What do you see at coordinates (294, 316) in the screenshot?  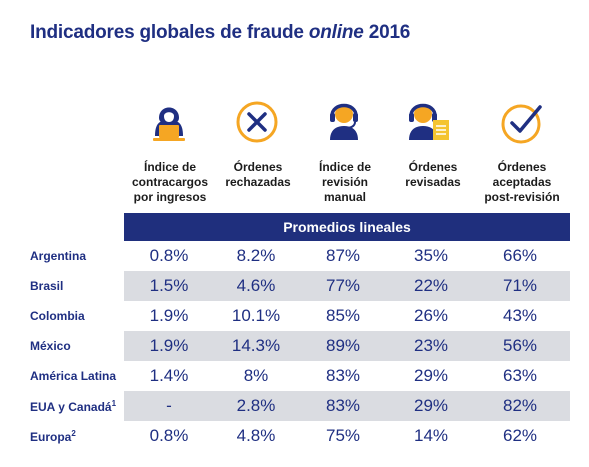 I see `table-row: Colombia 1.9% 10.1% 85% 26% 43%` at bounding box center [294, 316].